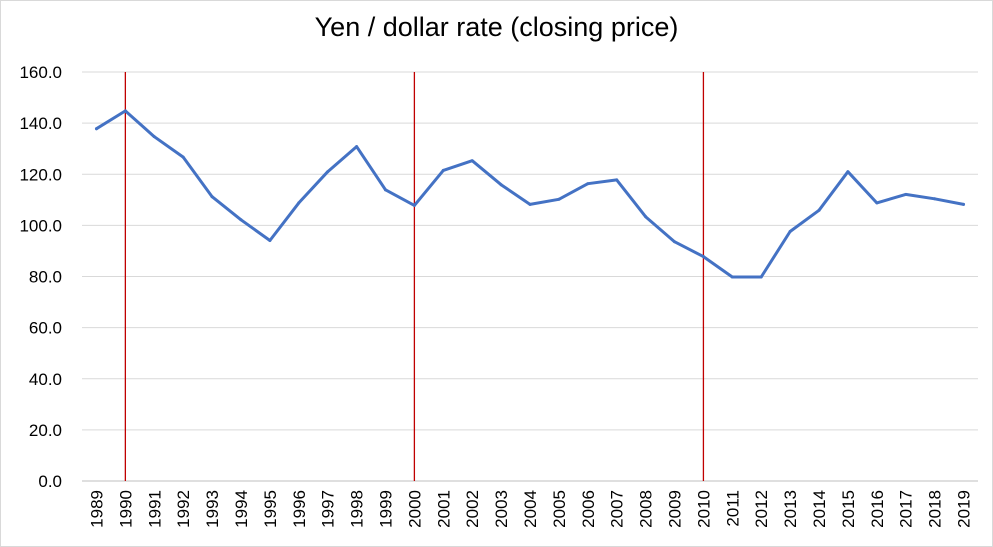 Image resolution: width=993 pixels, height=547 pixels. Describe the element at coordinates (877, 509) in the screenshot. I see `x-tick-label: 2016` at that location.